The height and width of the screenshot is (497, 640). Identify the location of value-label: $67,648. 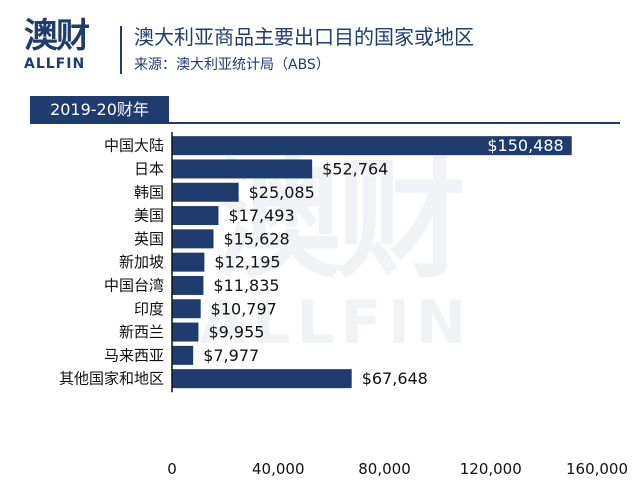
(395, 378).